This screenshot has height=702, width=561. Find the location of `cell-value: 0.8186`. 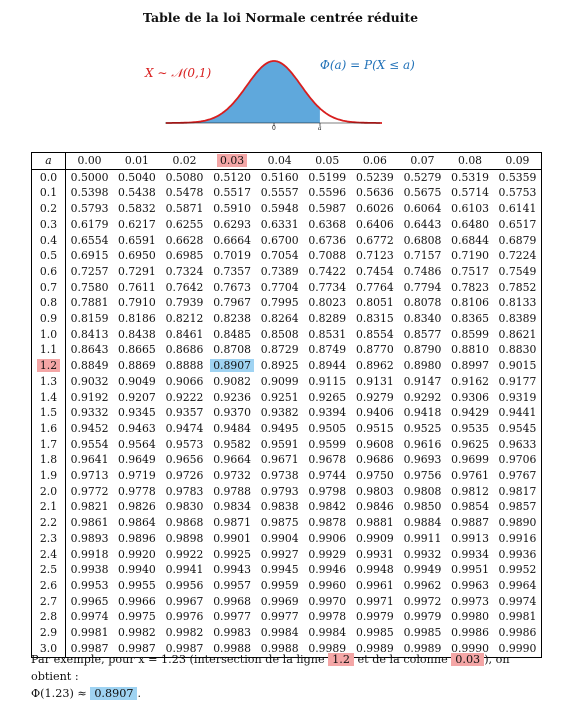

cell-value: 0.8186 is located at coordinates (137, 319).